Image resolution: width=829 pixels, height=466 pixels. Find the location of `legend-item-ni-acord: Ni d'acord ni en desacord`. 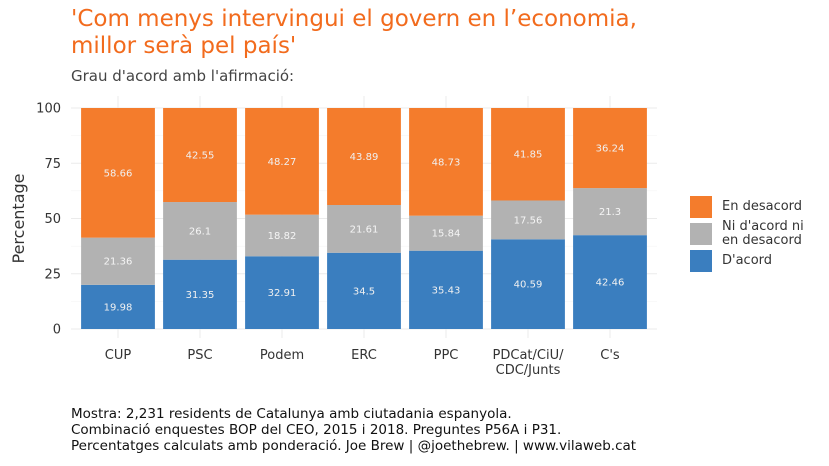

legend-item-ni-acord: Ni d'acord ni en desacord is located at coordinates (759, 234).